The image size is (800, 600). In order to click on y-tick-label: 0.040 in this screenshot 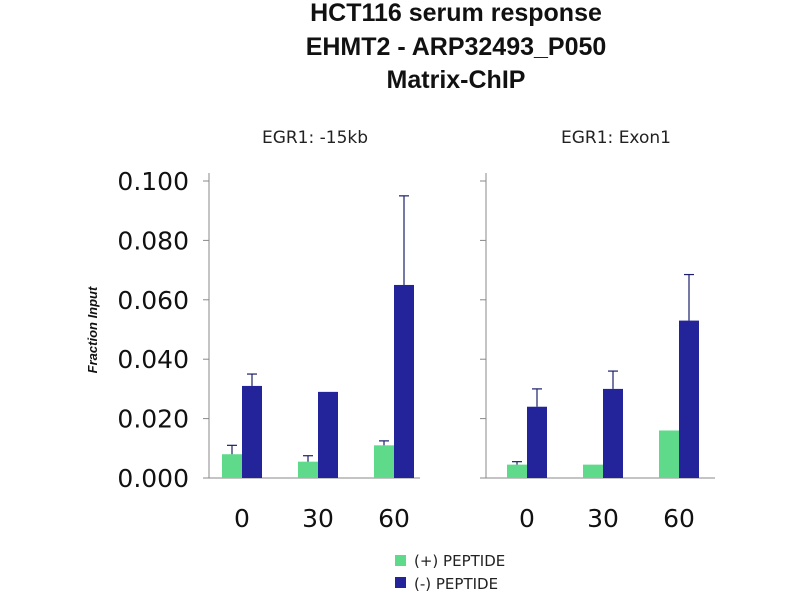, I will do `click(153, 359)`.